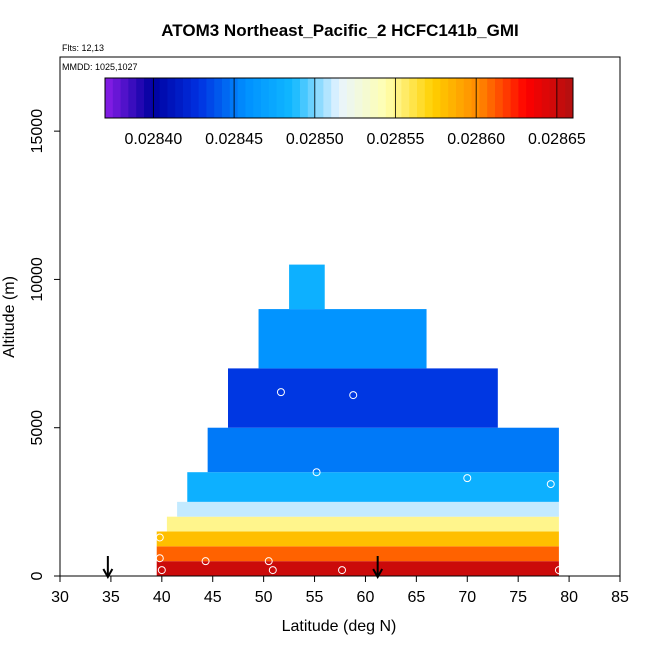  I want to click on x-tick-label: 85, so click(620, 597).